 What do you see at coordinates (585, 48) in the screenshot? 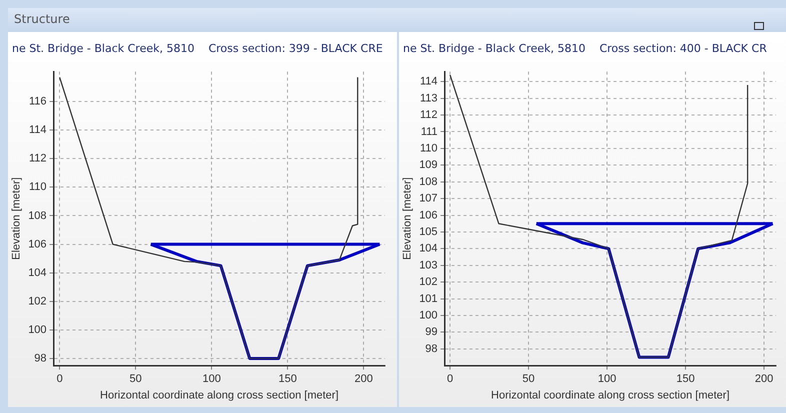
I see `chart-title: ne St. Bridge - Black Creek, 5810 Cross section: 400 - BLACK CR` at bounding box center [585, 48].